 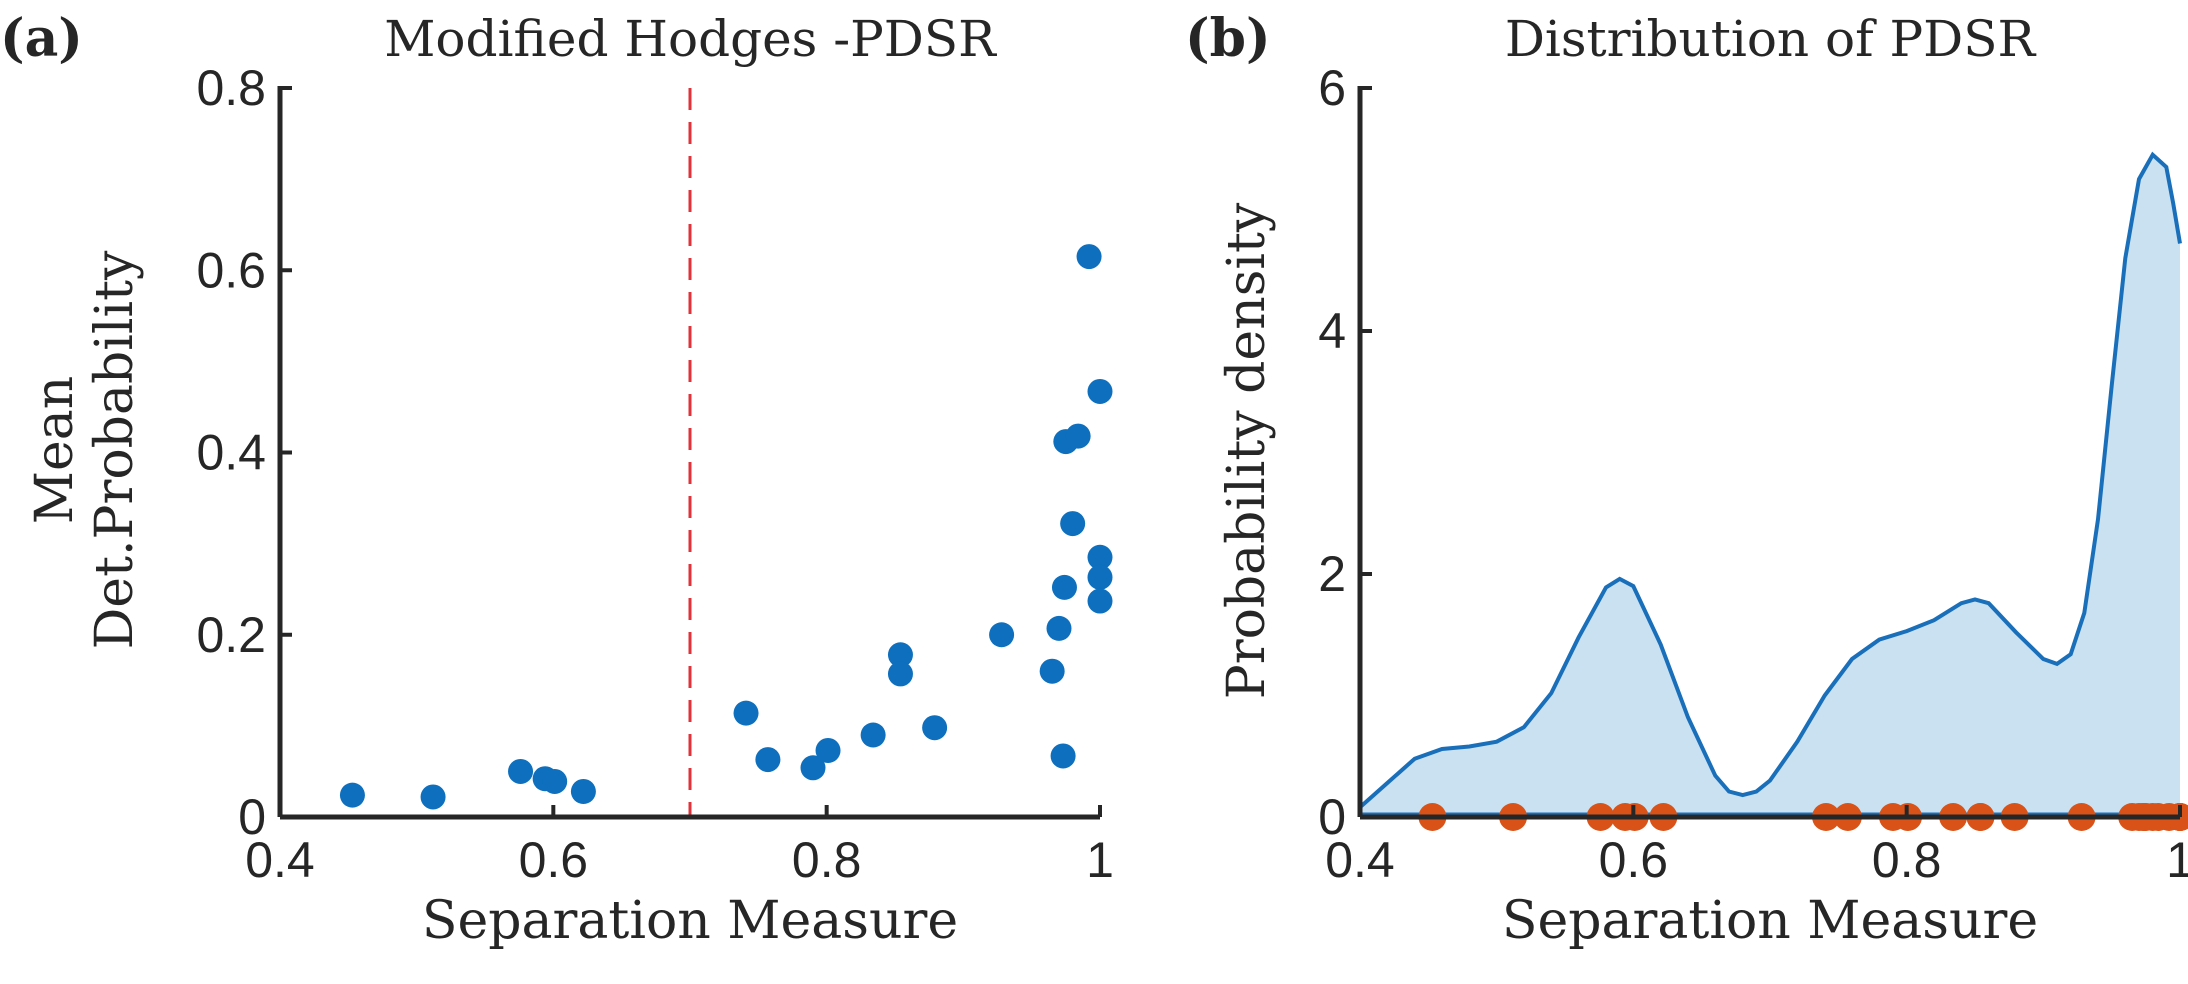 I want to click on panel-a-title: Modified Hodges -PDSR, so click(x=690, y=39).